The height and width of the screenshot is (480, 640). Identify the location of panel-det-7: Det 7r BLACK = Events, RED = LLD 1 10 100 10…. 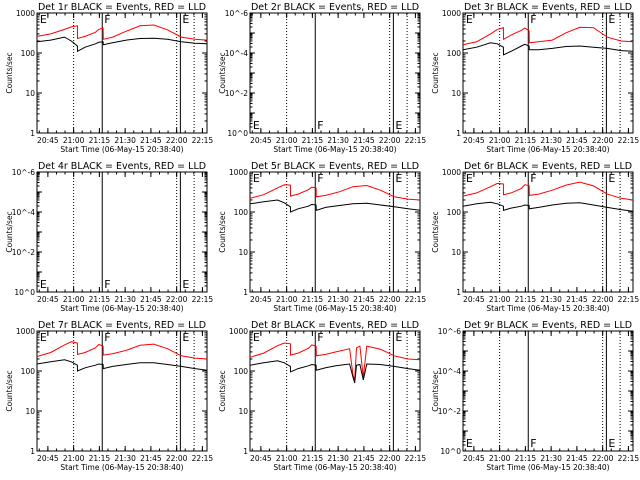
(109, 396).